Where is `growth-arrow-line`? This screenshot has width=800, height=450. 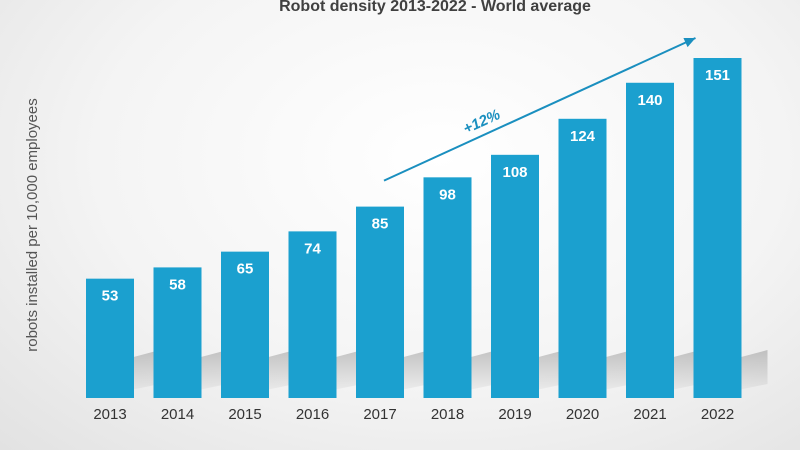
growth-arrow-line is located at coordinates (539, 109).